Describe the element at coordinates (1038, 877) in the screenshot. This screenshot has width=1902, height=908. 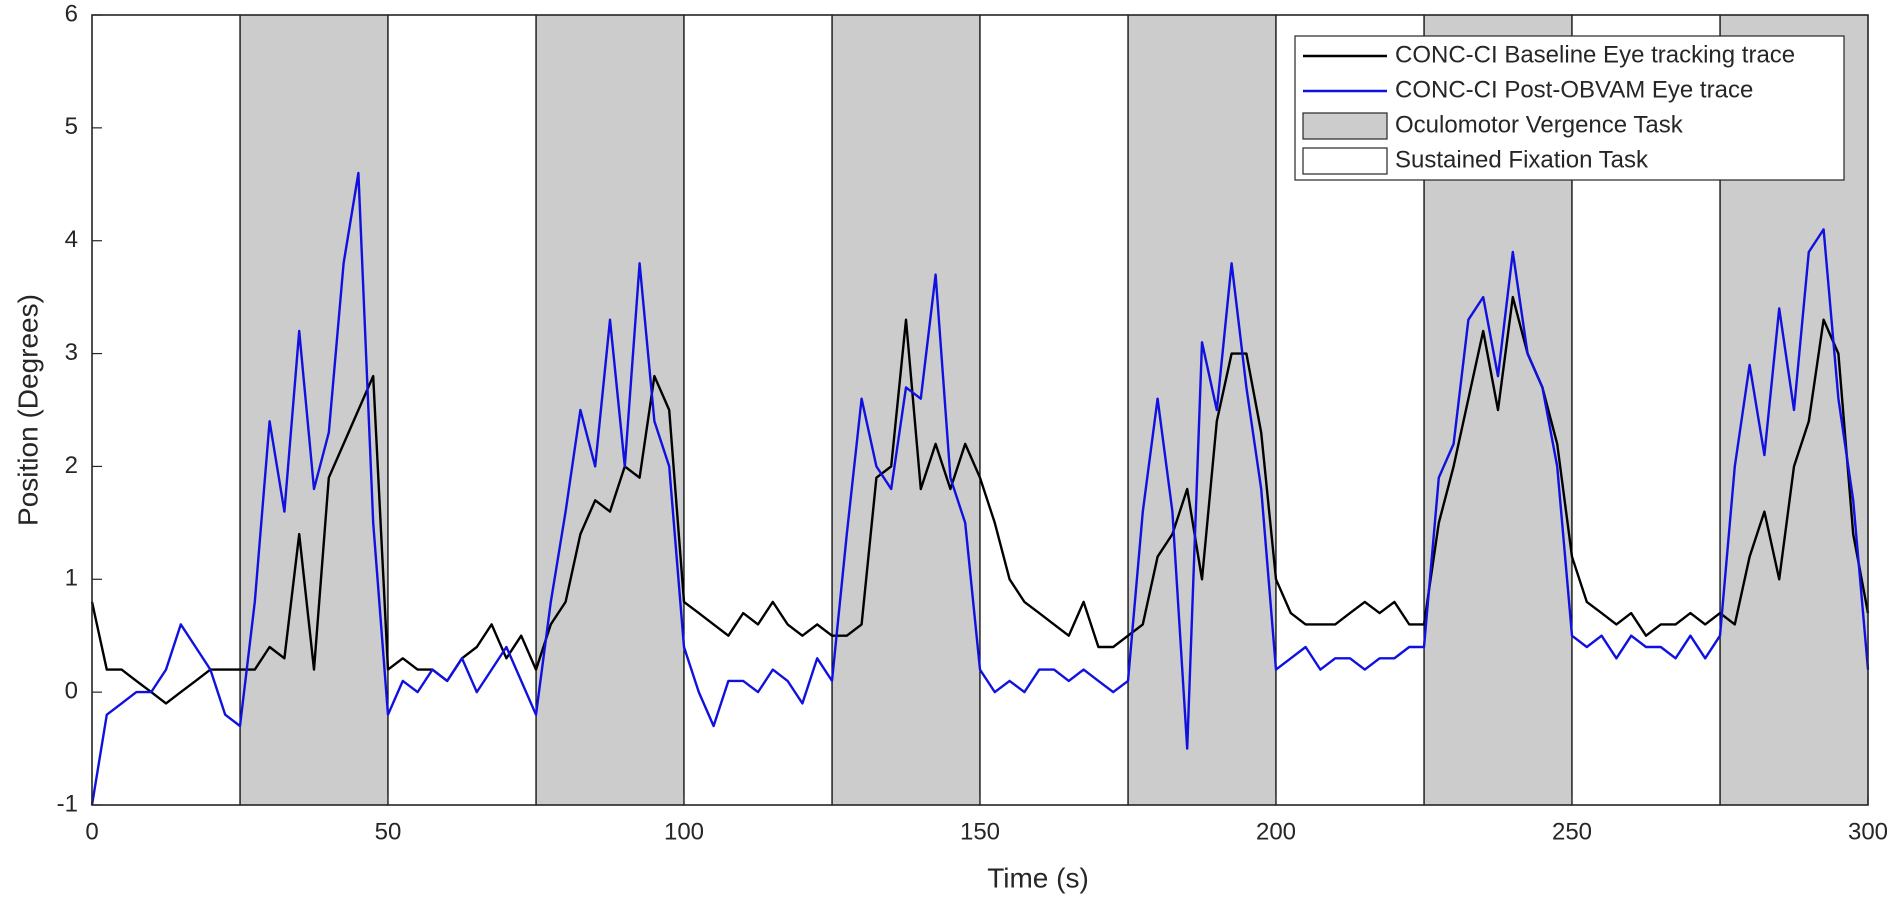
I see `x-axis-label: Time (s)` at that location.